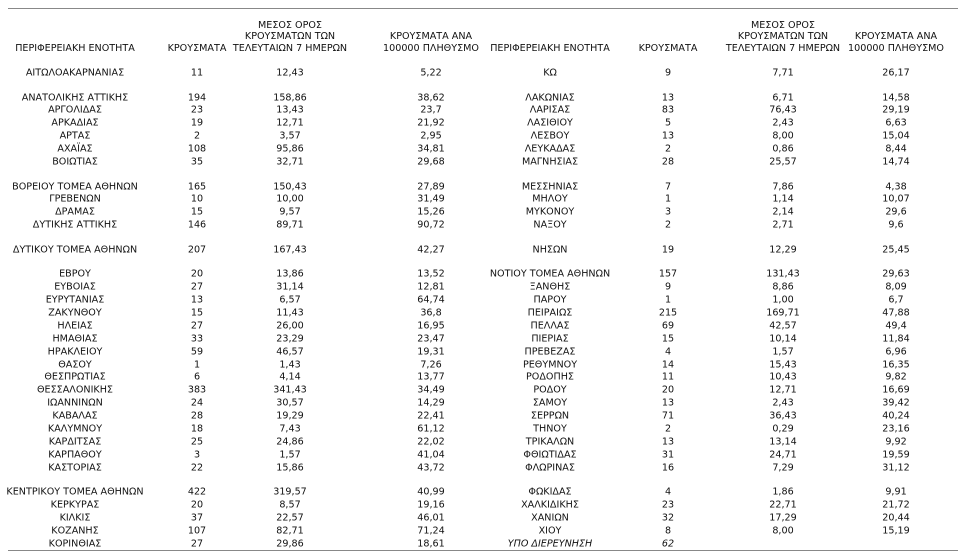 The width and height of the screenshot is (966, 555). I want to click on region-name: ΜΗΛΟΥ, so click(550, 199).